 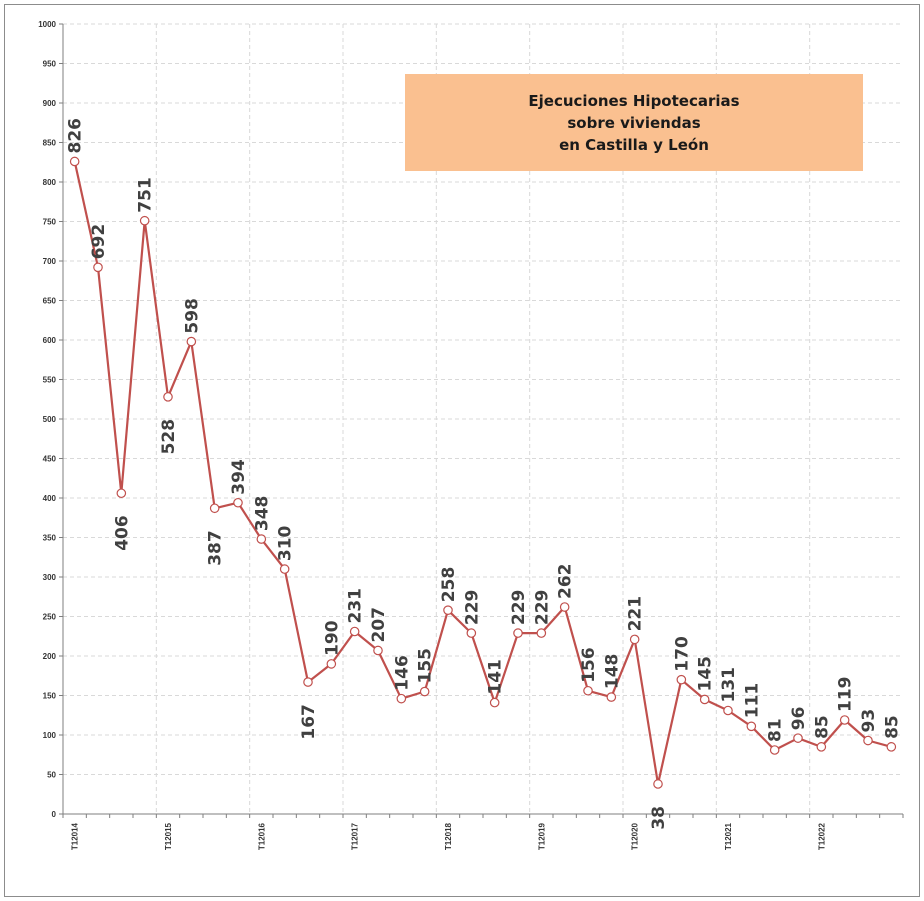 What do you see at coordinates (76, 136) in the screenshot?
I see `data-label: 826` at bounding box center [76, 136].